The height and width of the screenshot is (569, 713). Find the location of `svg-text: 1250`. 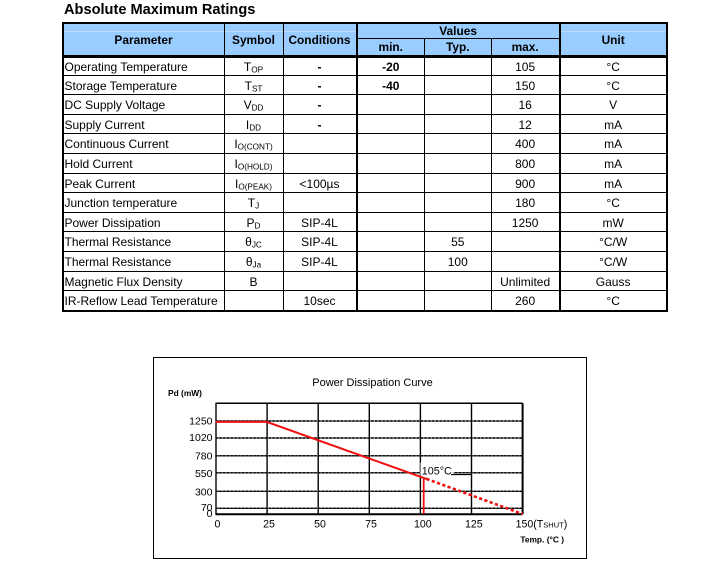

svg-text: 1250 is located at coordinates (201, 421).